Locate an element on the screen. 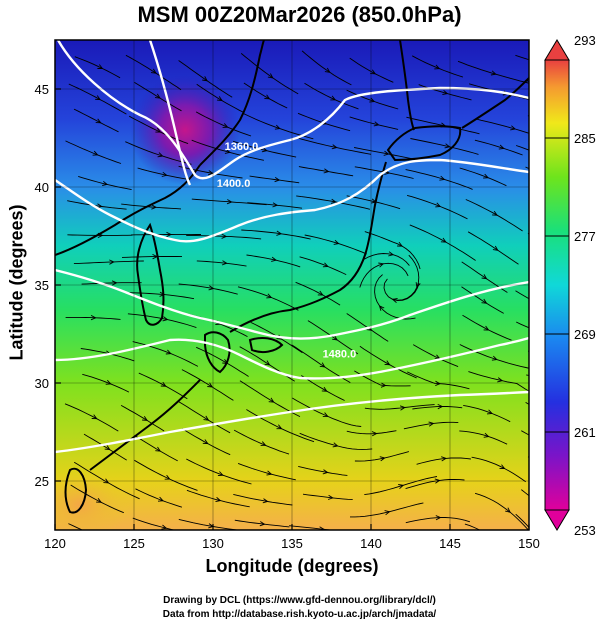  map-title: MSM 00Z20Mar2026 (850.0hPa) is located at coordinates (299, 14).